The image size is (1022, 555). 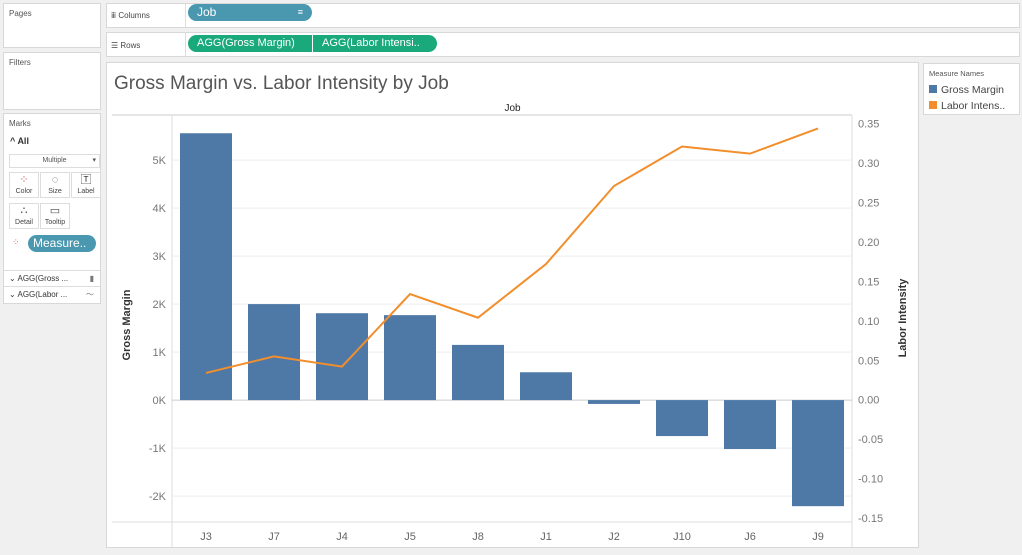 I want to click on marks-all: ^ All, so click(x=19, y=141).